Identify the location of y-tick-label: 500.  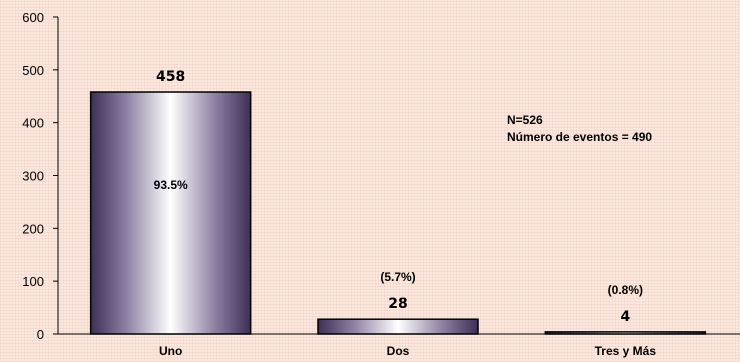
(33, 70).